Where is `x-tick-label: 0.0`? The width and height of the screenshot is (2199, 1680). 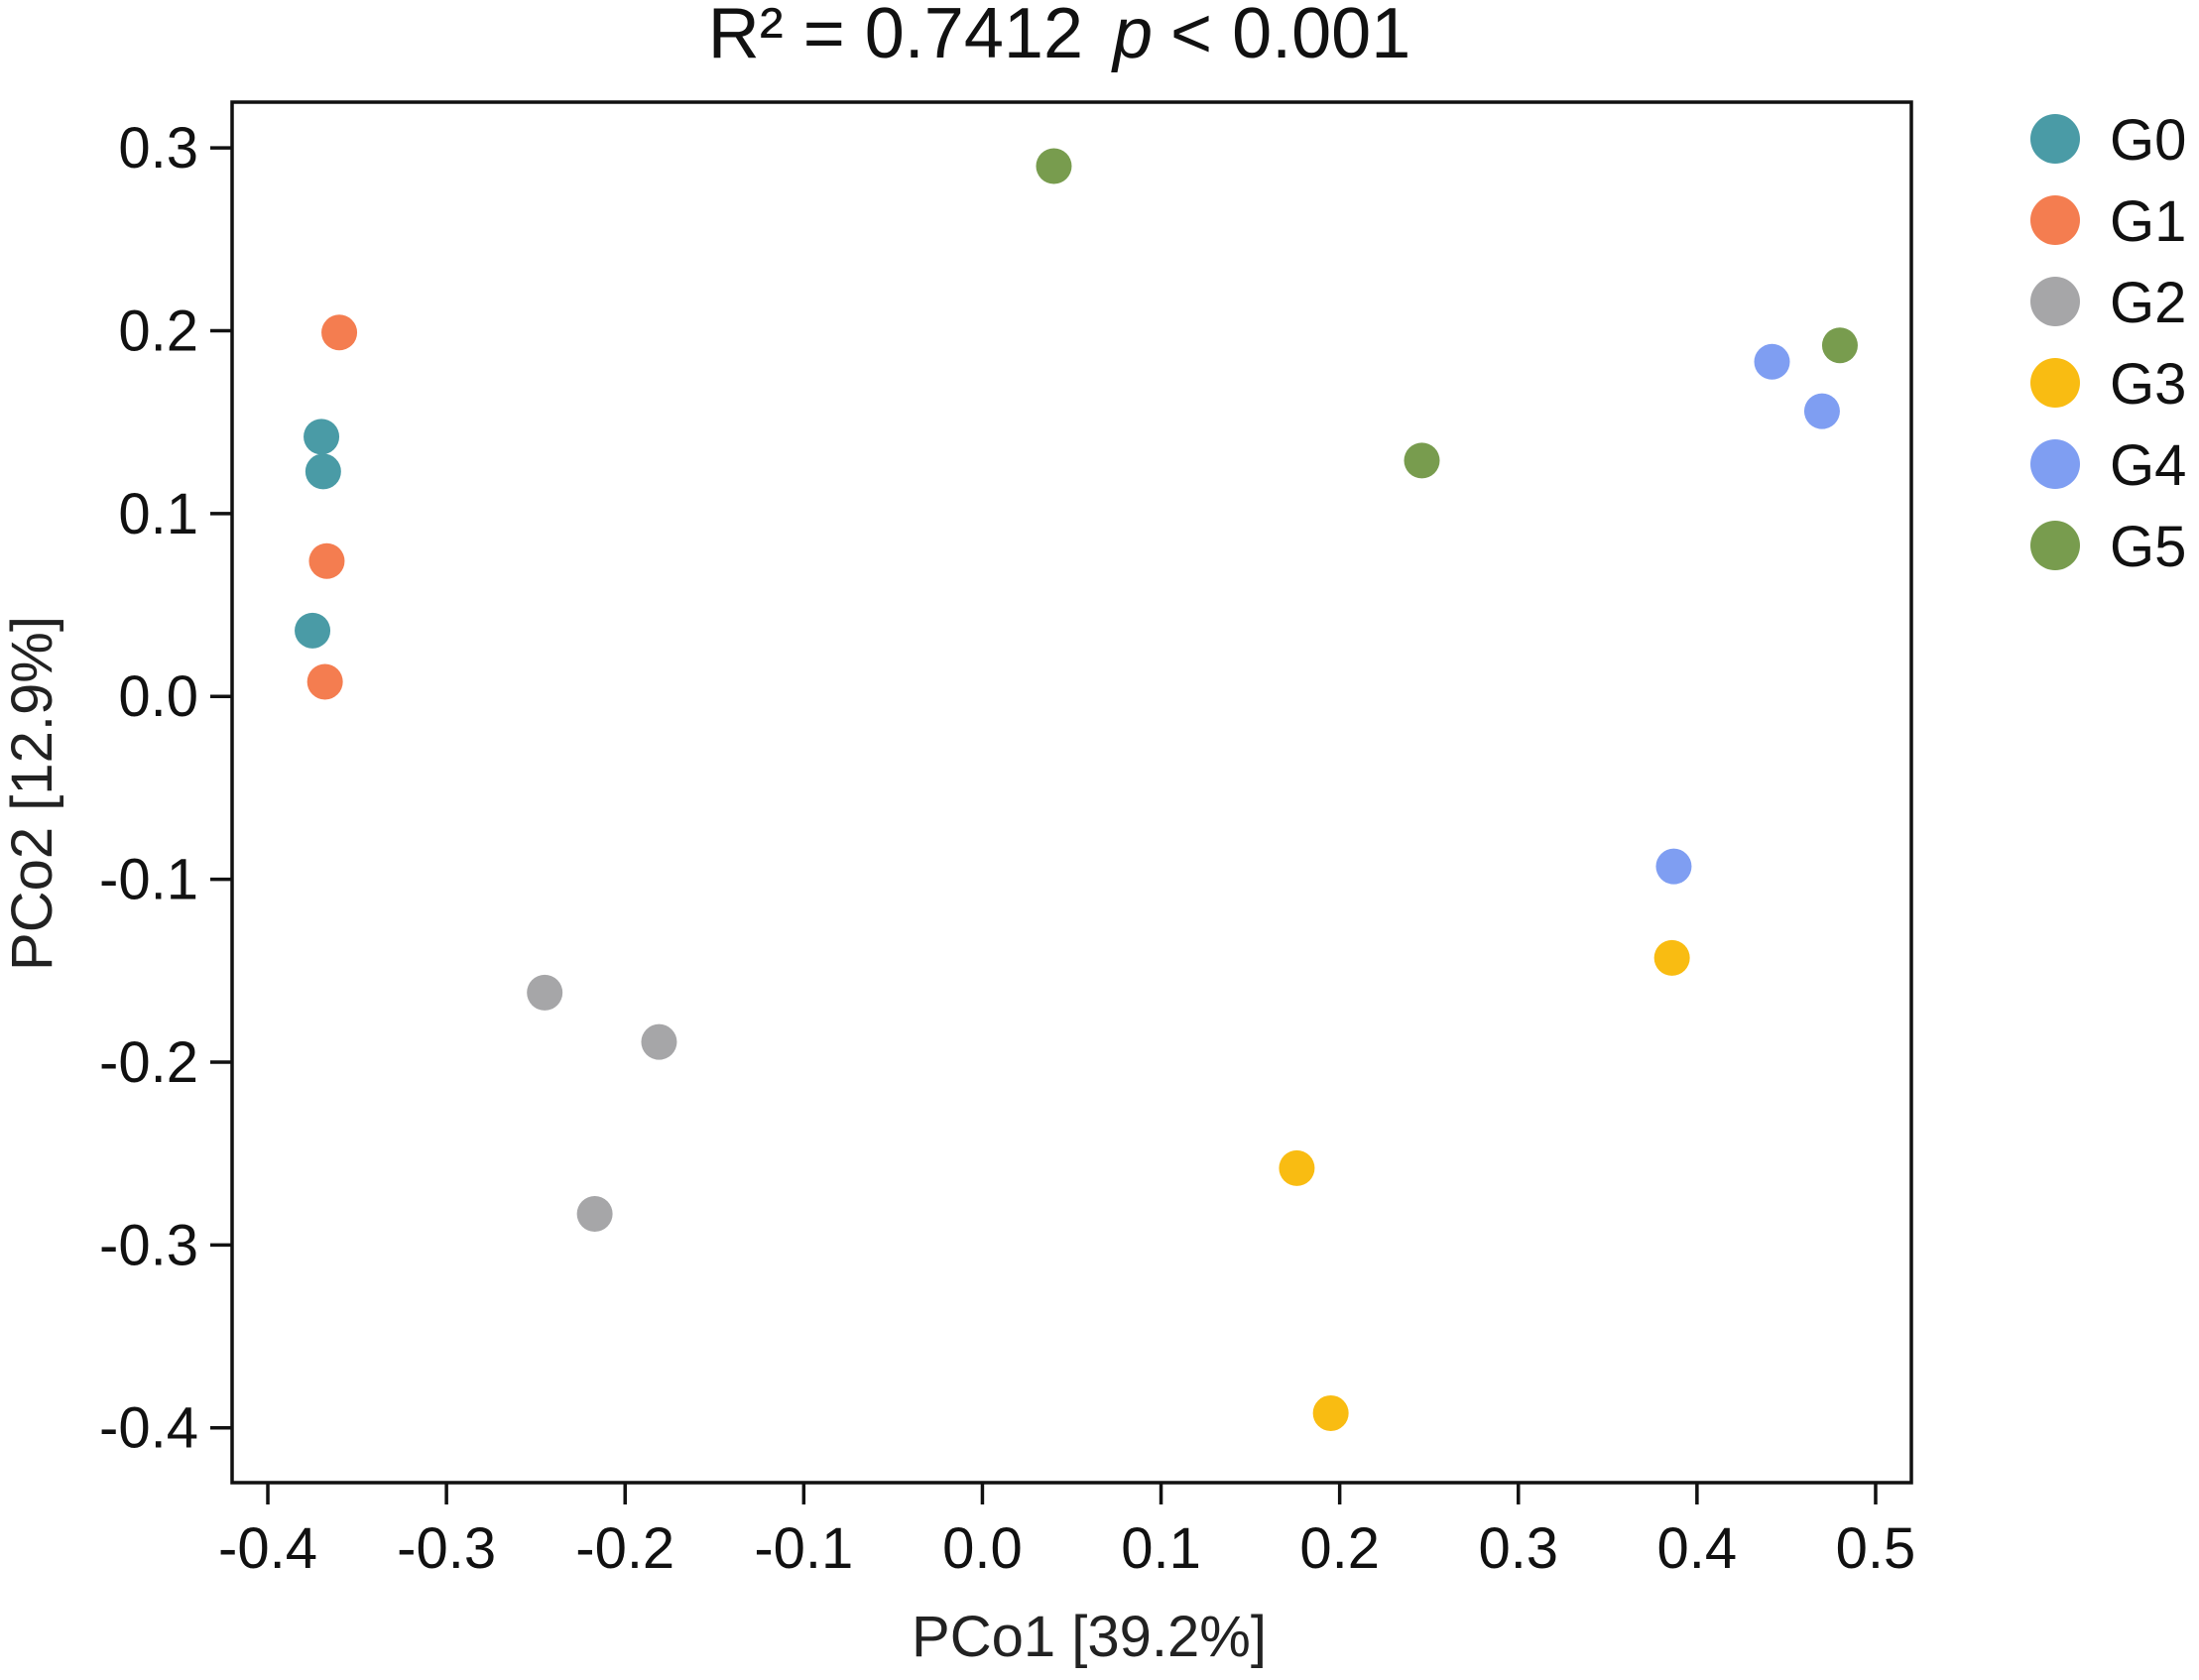 x-tick-label: 0.0 is located at coordinates (982, 1548).